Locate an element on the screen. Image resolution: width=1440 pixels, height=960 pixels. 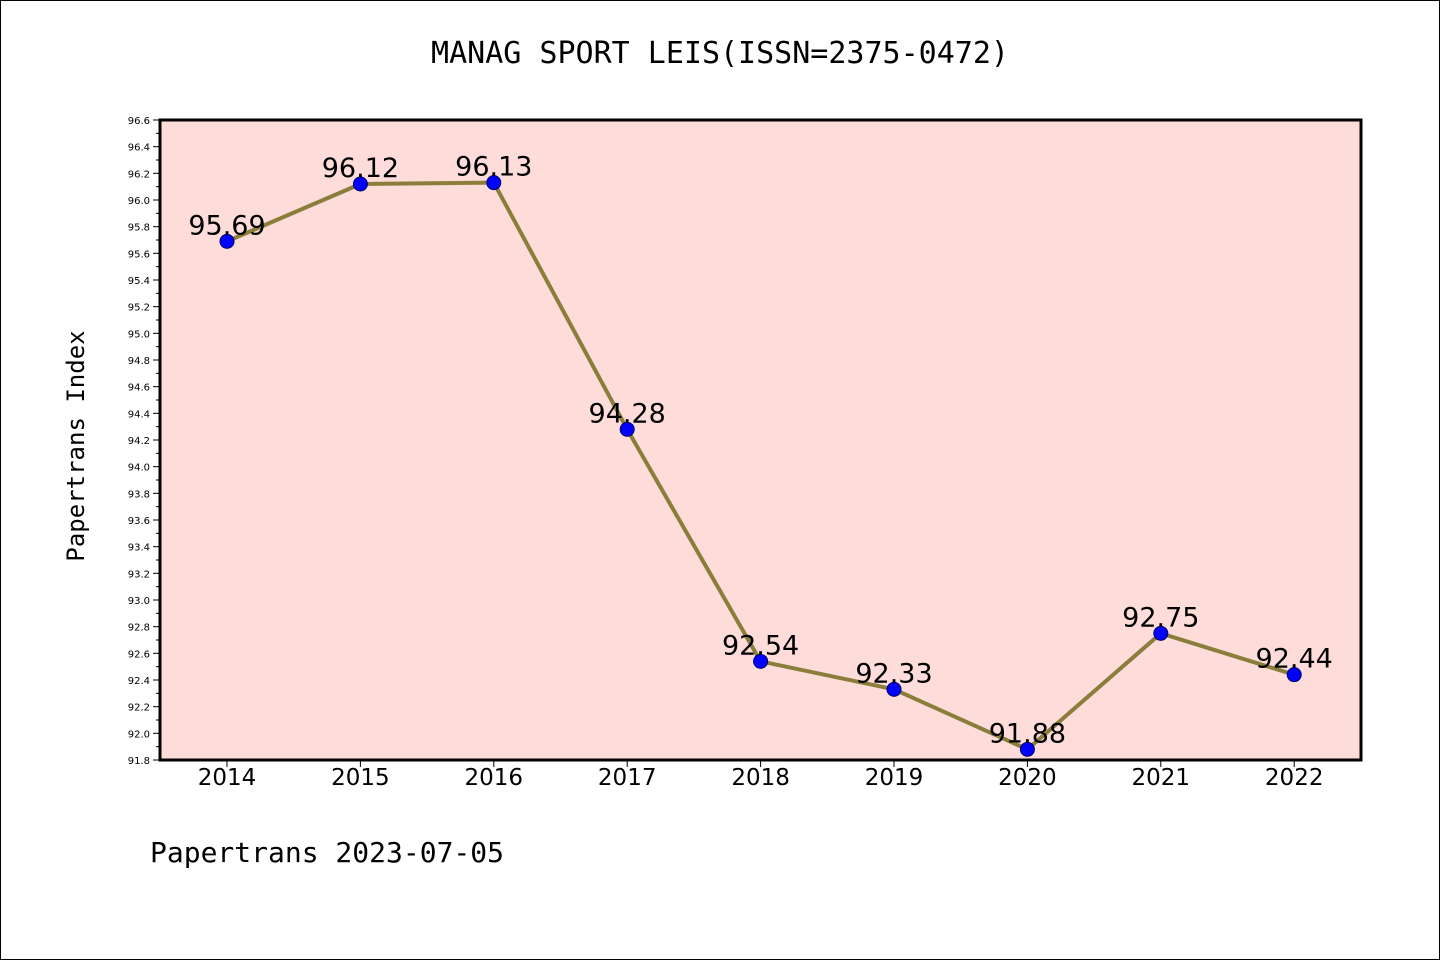
chart-title: MANAG SPORT LEIS(ISSN=2375-0472) is located at coordinates (720, 53).